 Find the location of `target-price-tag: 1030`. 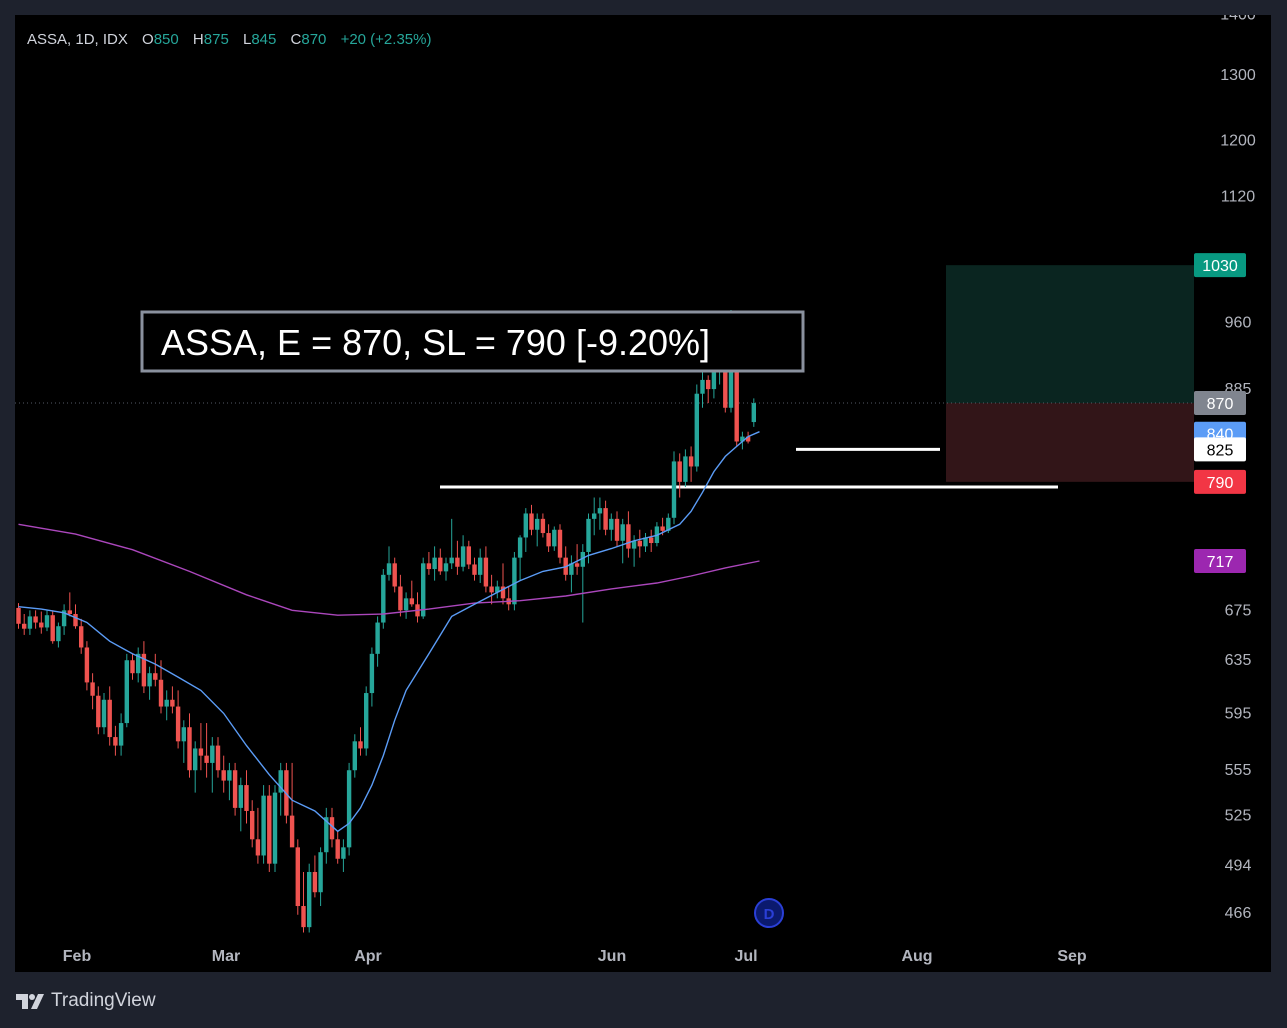

target-price-tag: 1030 is located at coordinates (1220, 265).